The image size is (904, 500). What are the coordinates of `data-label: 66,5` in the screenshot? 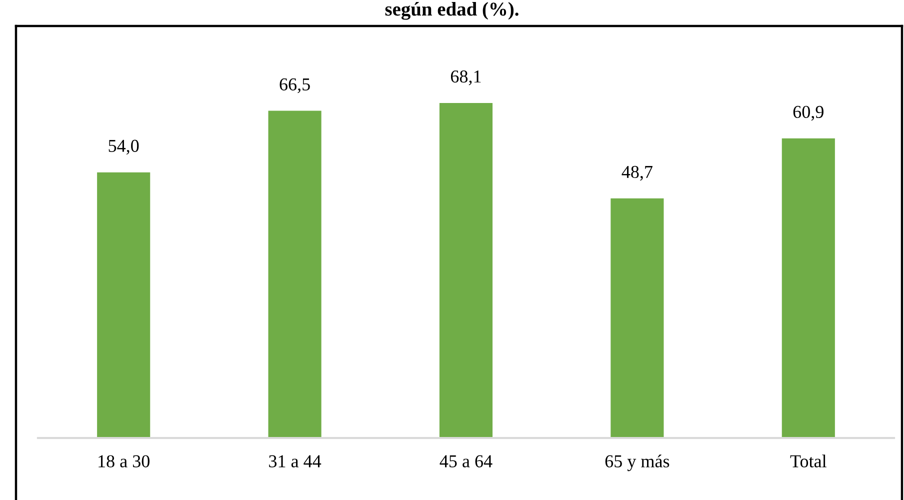 It's located at (295, 86).